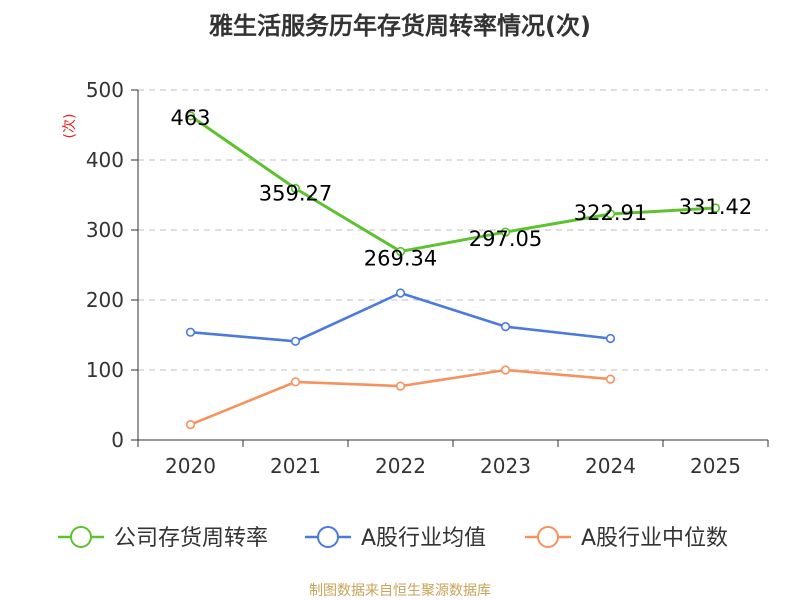  What do you see at coordinates (715, 466) in the screenshot?
I see `x-tick-label: 2025` at bounding box center [715, 466].